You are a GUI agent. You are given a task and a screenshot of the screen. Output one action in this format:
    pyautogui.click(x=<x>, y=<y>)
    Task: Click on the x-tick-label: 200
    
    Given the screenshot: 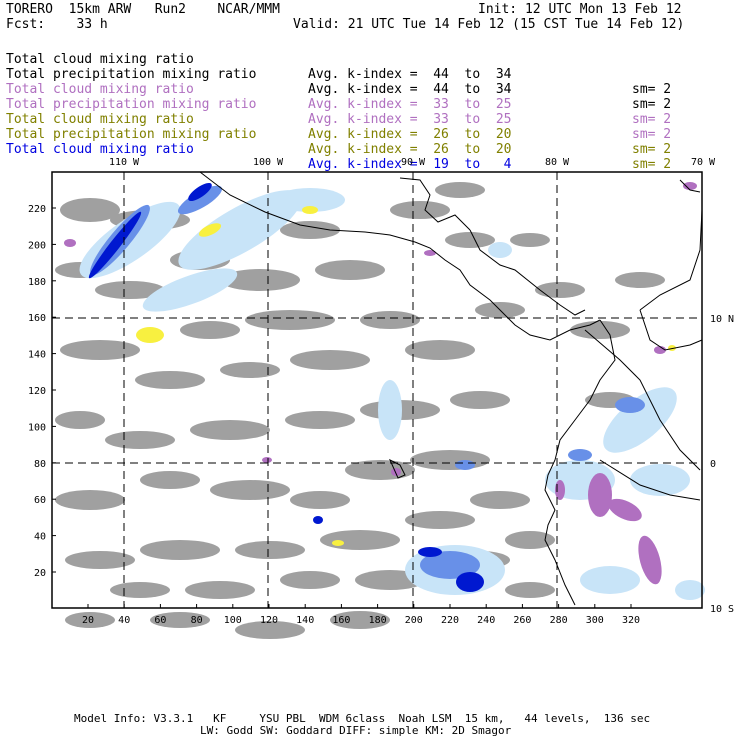 What is the action you would take?
    pyautogui.click(x=414, y=620)
    